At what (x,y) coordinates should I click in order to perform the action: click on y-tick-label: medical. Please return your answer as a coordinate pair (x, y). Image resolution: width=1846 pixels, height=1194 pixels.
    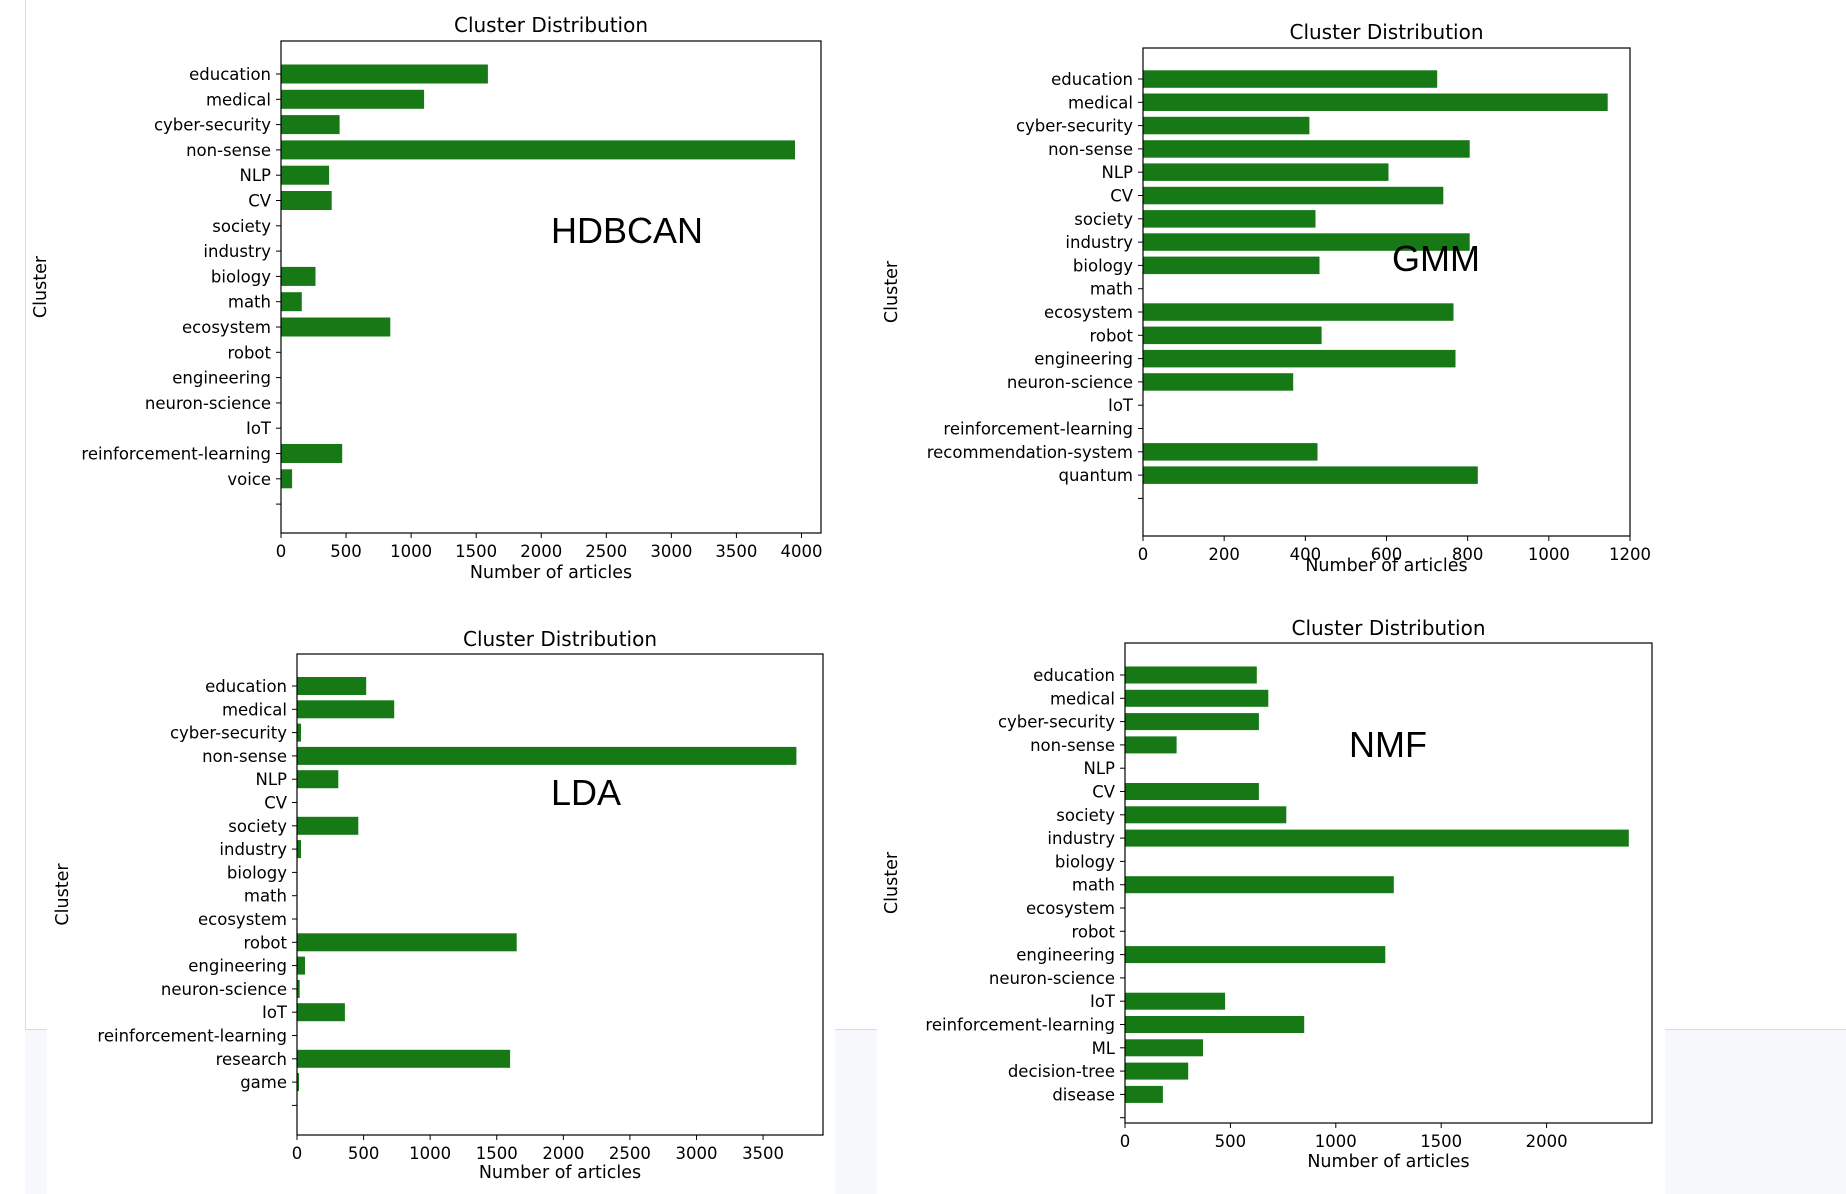
    Looking at the image, I should click on (238, 99).